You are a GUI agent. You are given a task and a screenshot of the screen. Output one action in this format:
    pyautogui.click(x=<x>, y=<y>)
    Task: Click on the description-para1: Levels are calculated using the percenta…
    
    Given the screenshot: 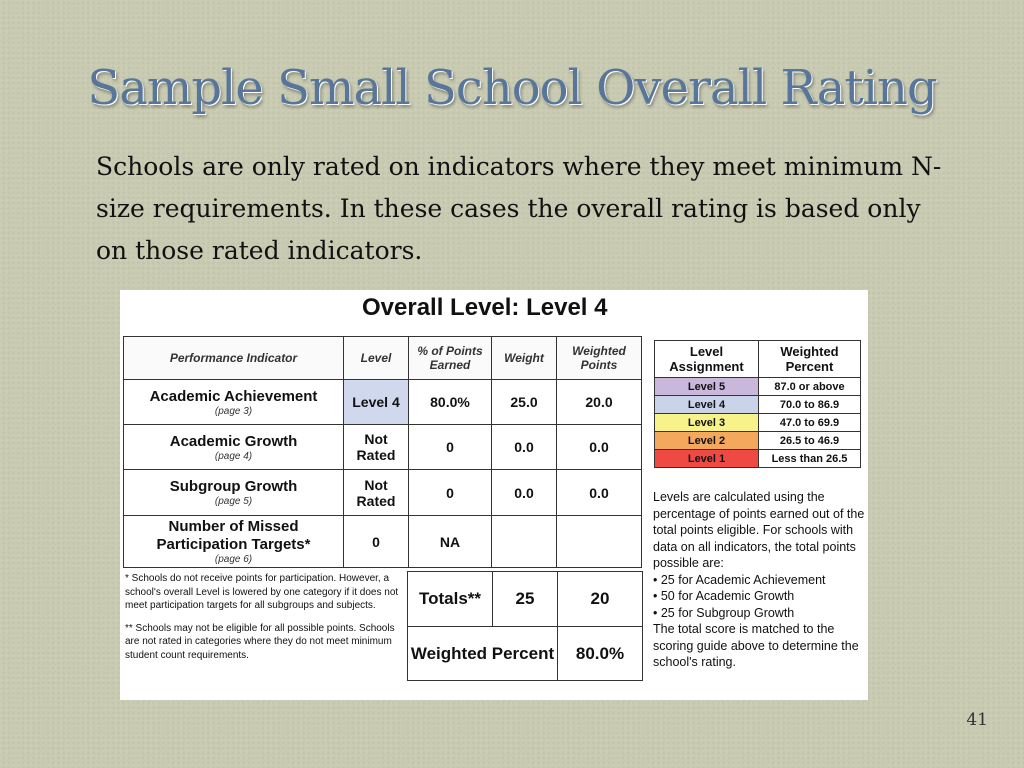 What is the action you would take?
    pyautogui.click(x=759, y=530)
    